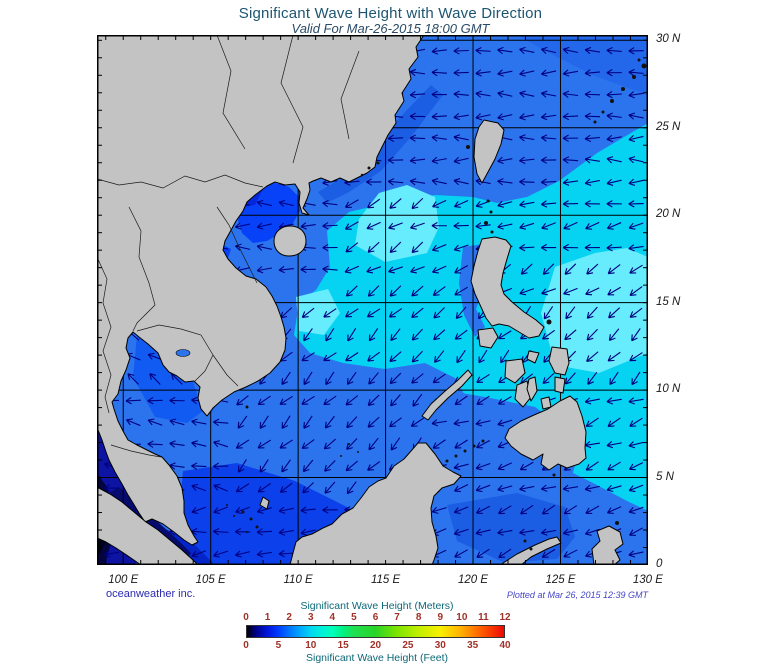 This screenshot has height=665, width=775. Describe the element at coordinates (375, 631) in the screenshot. I see `legend-colorbar` at that location.